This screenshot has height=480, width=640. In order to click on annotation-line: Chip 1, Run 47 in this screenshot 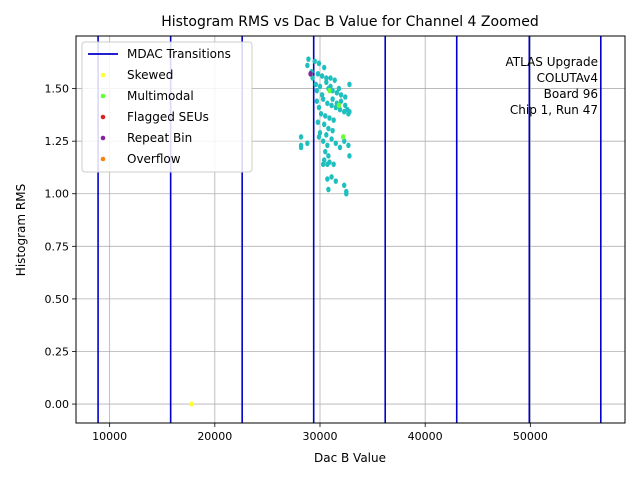, I will do `click(554, 110)`.